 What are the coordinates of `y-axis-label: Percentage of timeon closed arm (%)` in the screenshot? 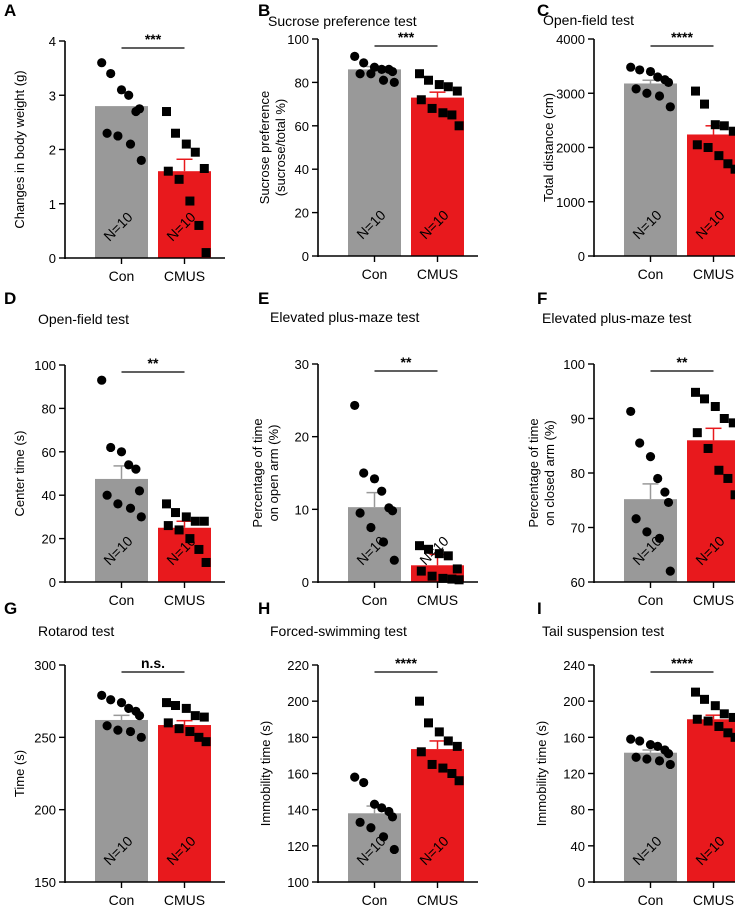 It's located at (541, 472).